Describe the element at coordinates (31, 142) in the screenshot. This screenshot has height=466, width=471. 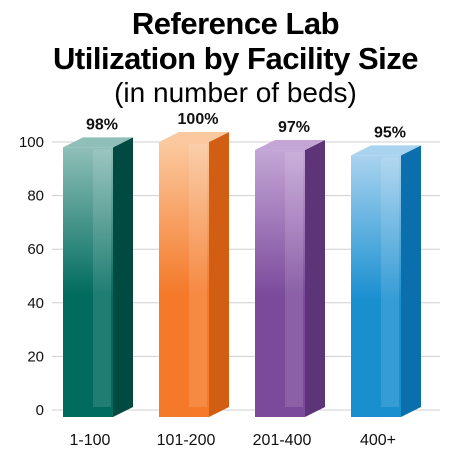
I see `y-tick-label: 100` at that location.